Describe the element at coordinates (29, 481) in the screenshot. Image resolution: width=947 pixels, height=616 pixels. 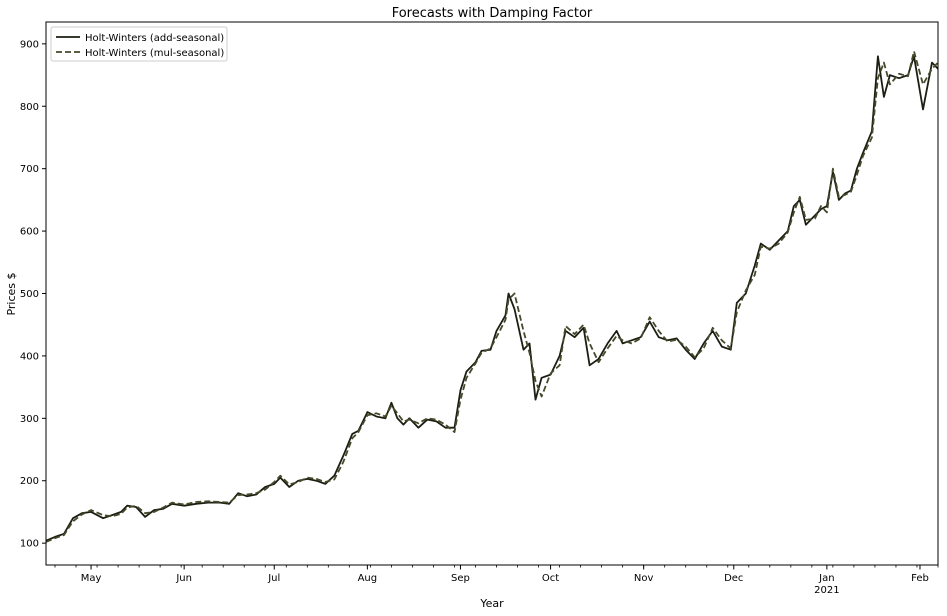
I see `y-tick-label: 200` at that location.